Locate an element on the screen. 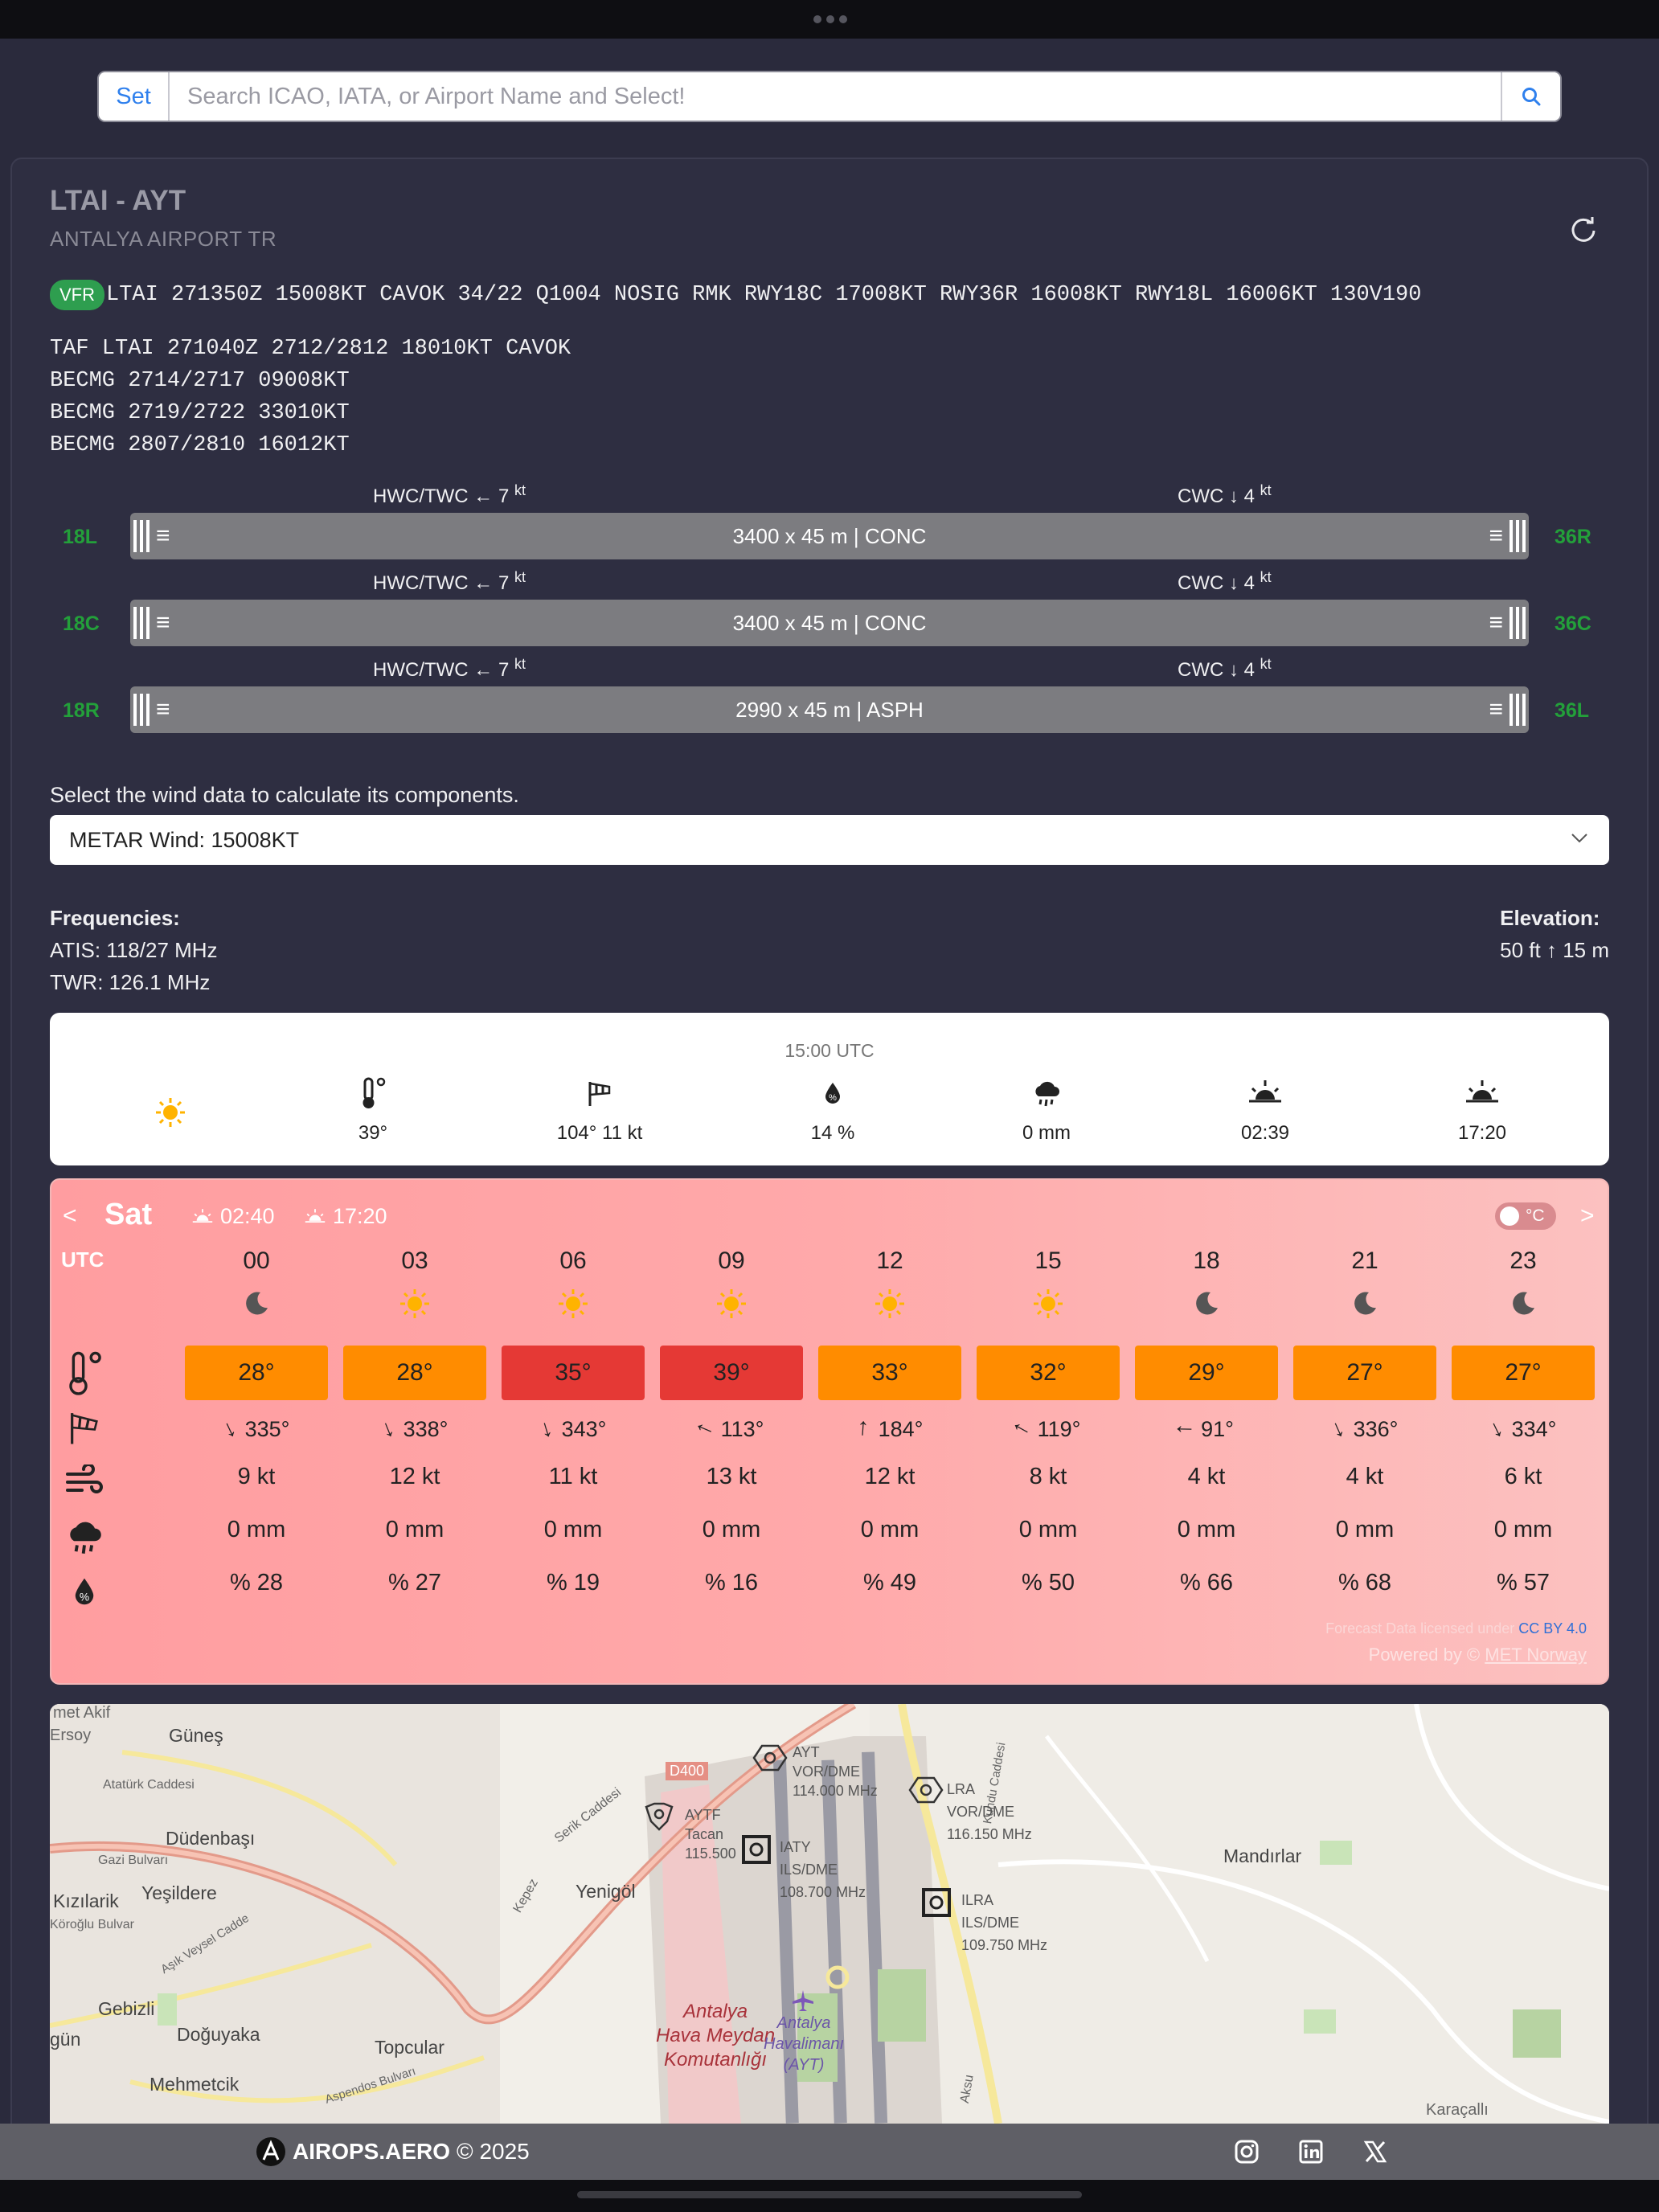 This screenshot has height=2212, width=1659. forecast-hour: 18 is located at coordinates (1206, 1260).